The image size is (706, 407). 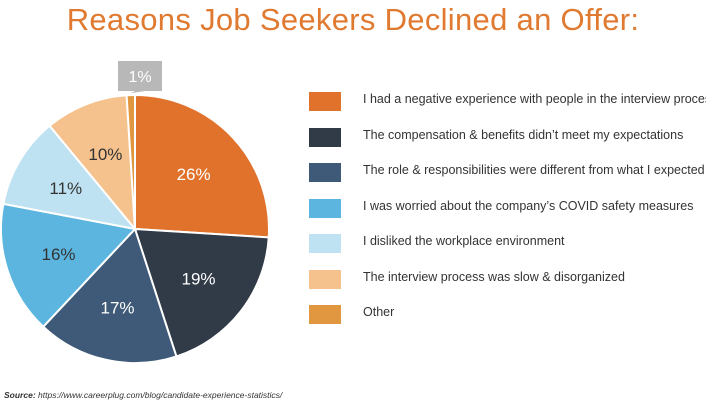 I want to click on legend-item-i-disliked-the-workplace-environment: I disliked the workplace environment, so click(x=506, y=243).